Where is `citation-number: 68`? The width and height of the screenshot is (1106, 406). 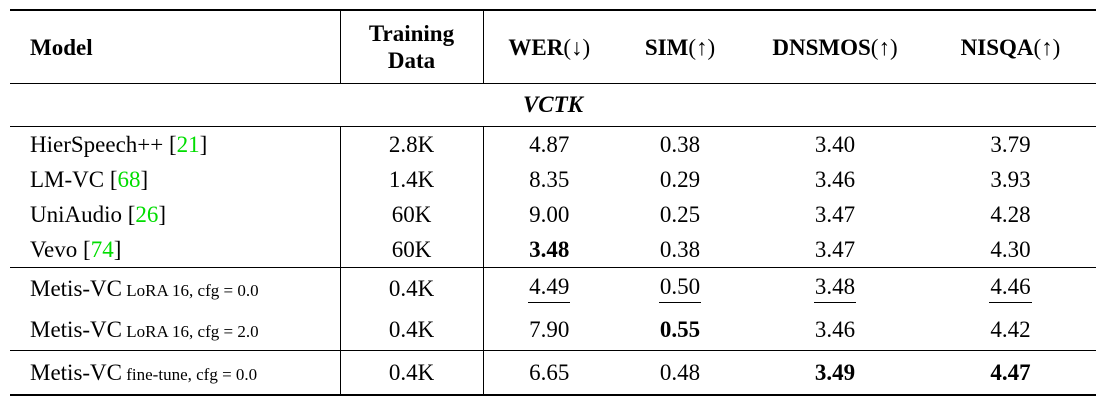 citation-number: 68 is located at coordinates (129, 179).